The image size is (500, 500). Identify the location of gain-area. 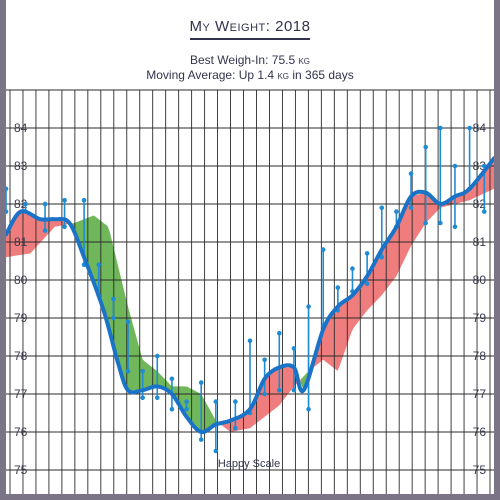
(39, 235).